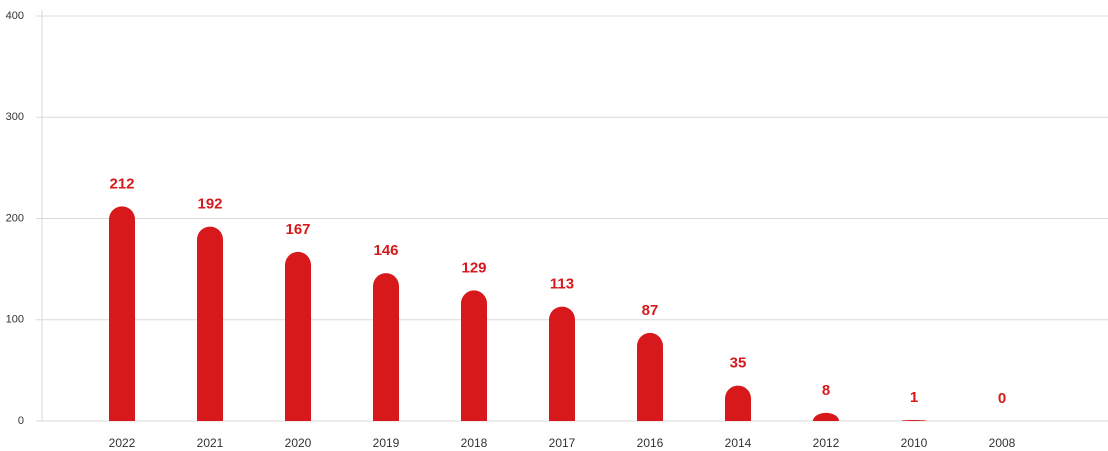 Image resolution: width=1108 pixels, height=451 pixels. I want to click on y-tick-label: 200, so click(15, 218).